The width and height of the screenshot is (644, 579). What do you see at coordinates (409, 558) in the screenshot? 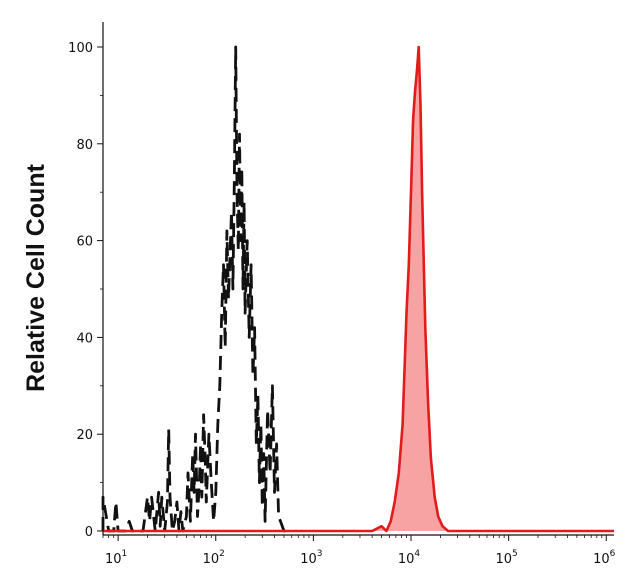
I see `x-tick-label: 10⁴` at bounding box center [409, 558].